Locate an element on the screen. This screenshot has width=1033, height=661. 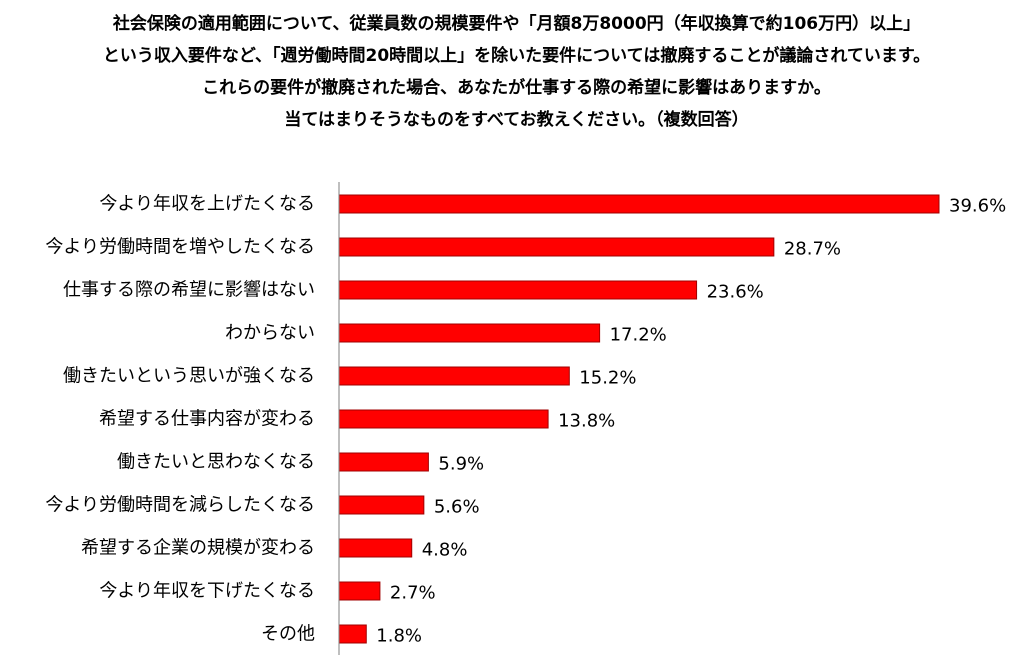
value-label: 39.6% is located at coordinates (977, 206).